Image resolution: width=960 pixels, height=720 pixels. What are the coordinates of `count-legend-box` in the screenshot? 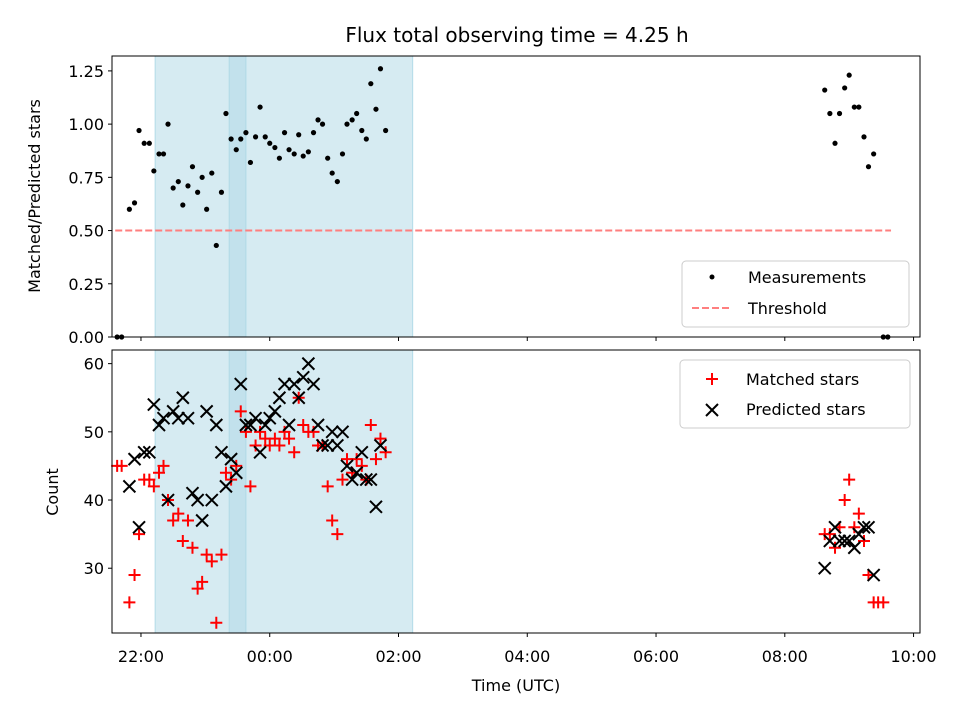 It's located at (795, 394).